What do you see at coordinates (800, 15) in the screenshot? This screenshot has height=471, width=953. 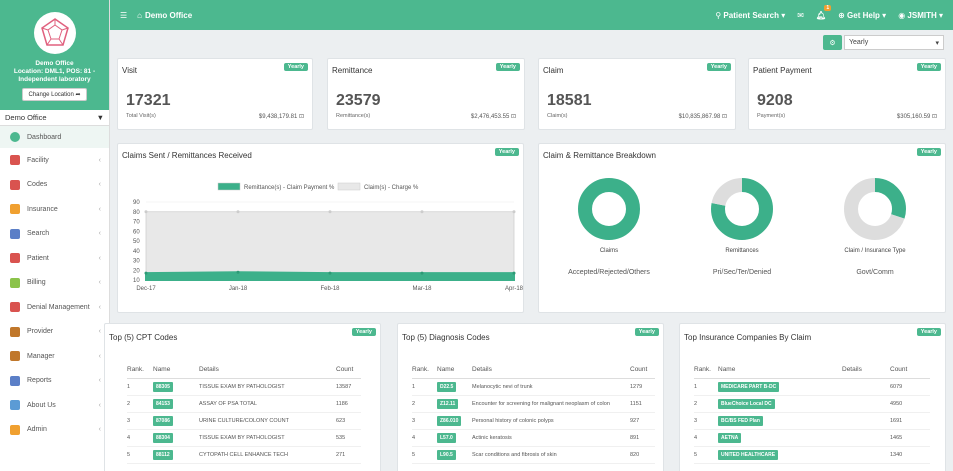 I see `mail-icon: ✉` at bounding box center [800, 15].